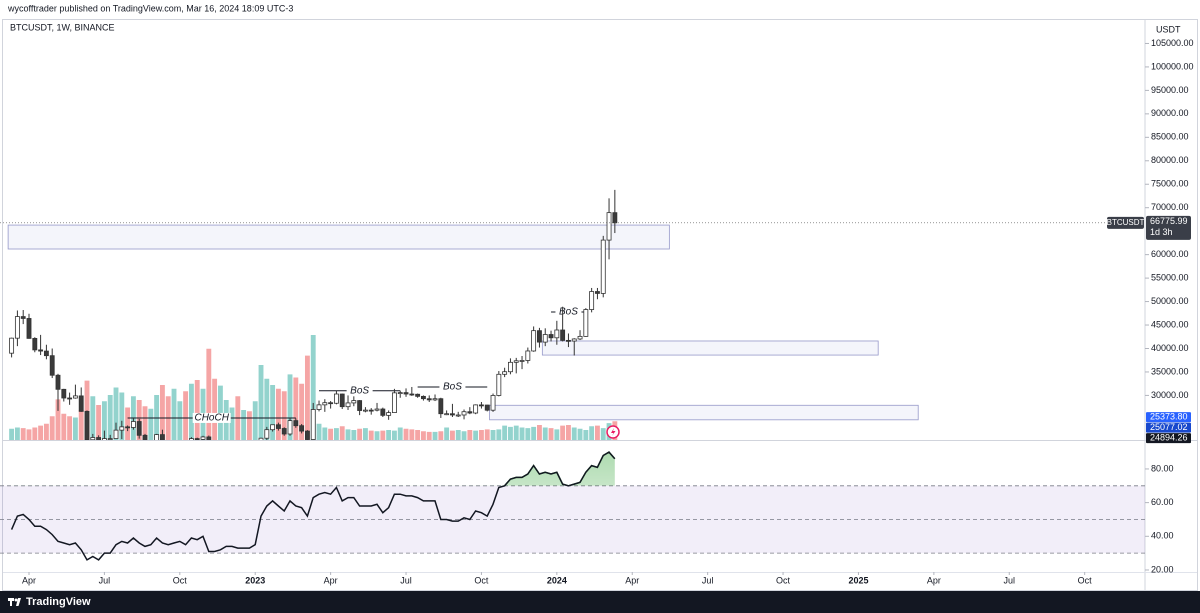 Image resolution: width=1200 pixels, height=613 pixels. Describe the element at coordinates (632, 580) in the screenshot. I see `x-tick-label: Apr` at that location.